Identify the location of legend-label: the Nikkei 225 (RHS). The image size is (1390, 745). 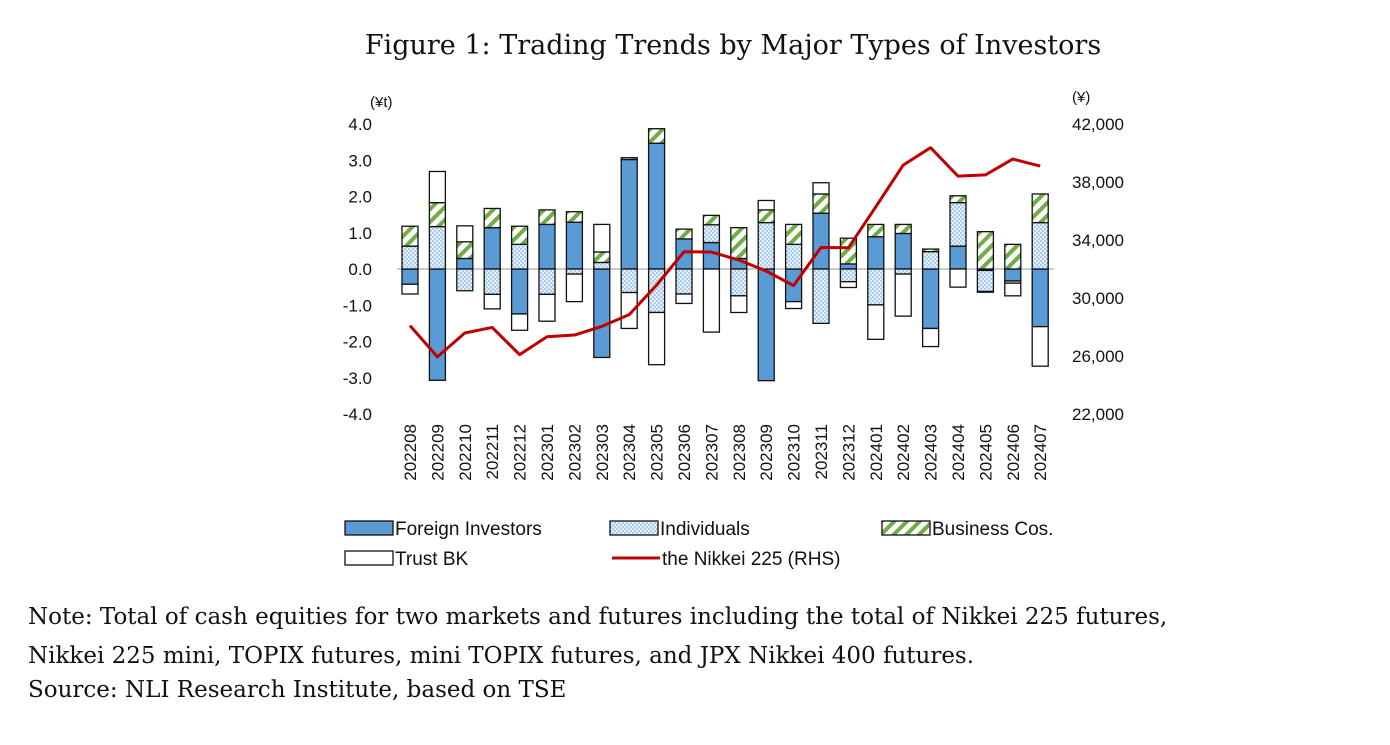
(751, 559).